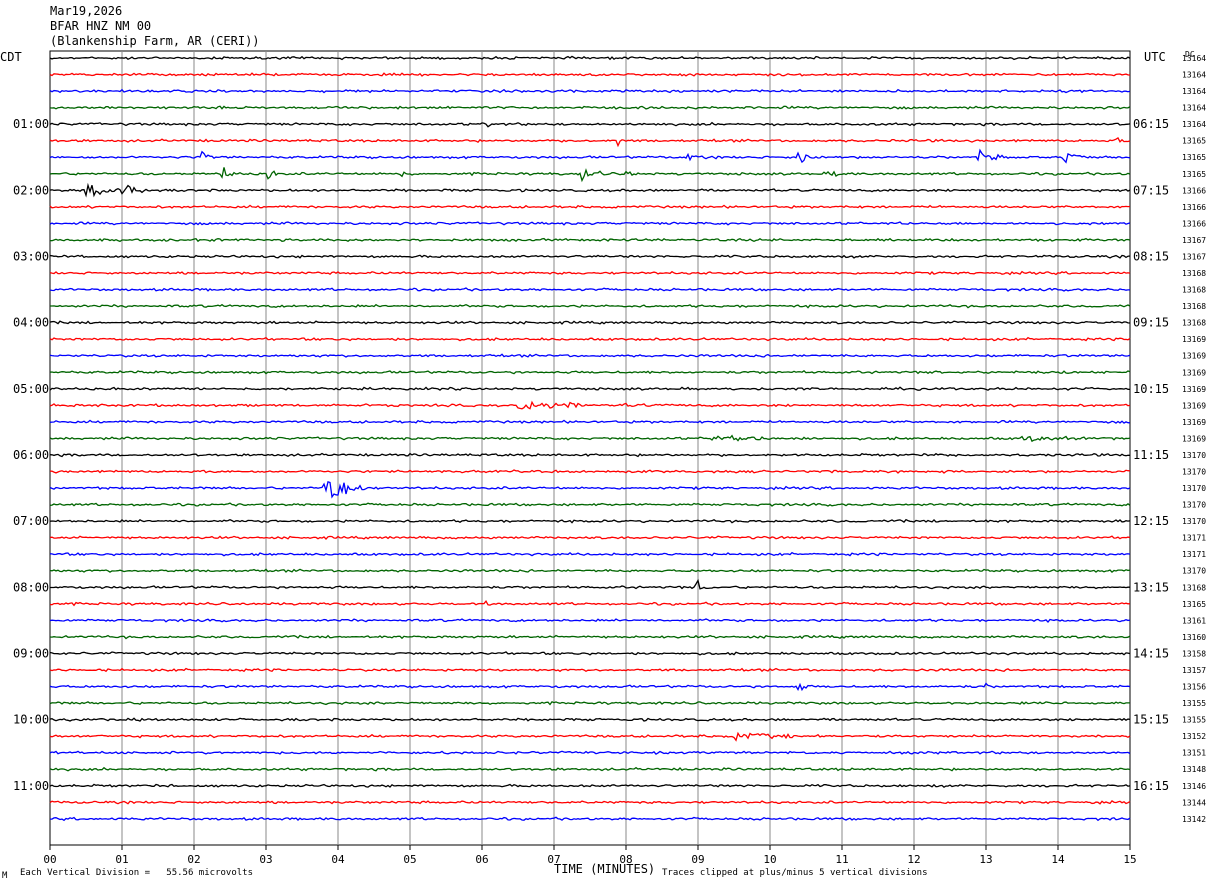 The image size is (1210, 886). Describe the element at coordinates (553, 859) in the screenshot. I see `x-tick-label: 07` at that location.